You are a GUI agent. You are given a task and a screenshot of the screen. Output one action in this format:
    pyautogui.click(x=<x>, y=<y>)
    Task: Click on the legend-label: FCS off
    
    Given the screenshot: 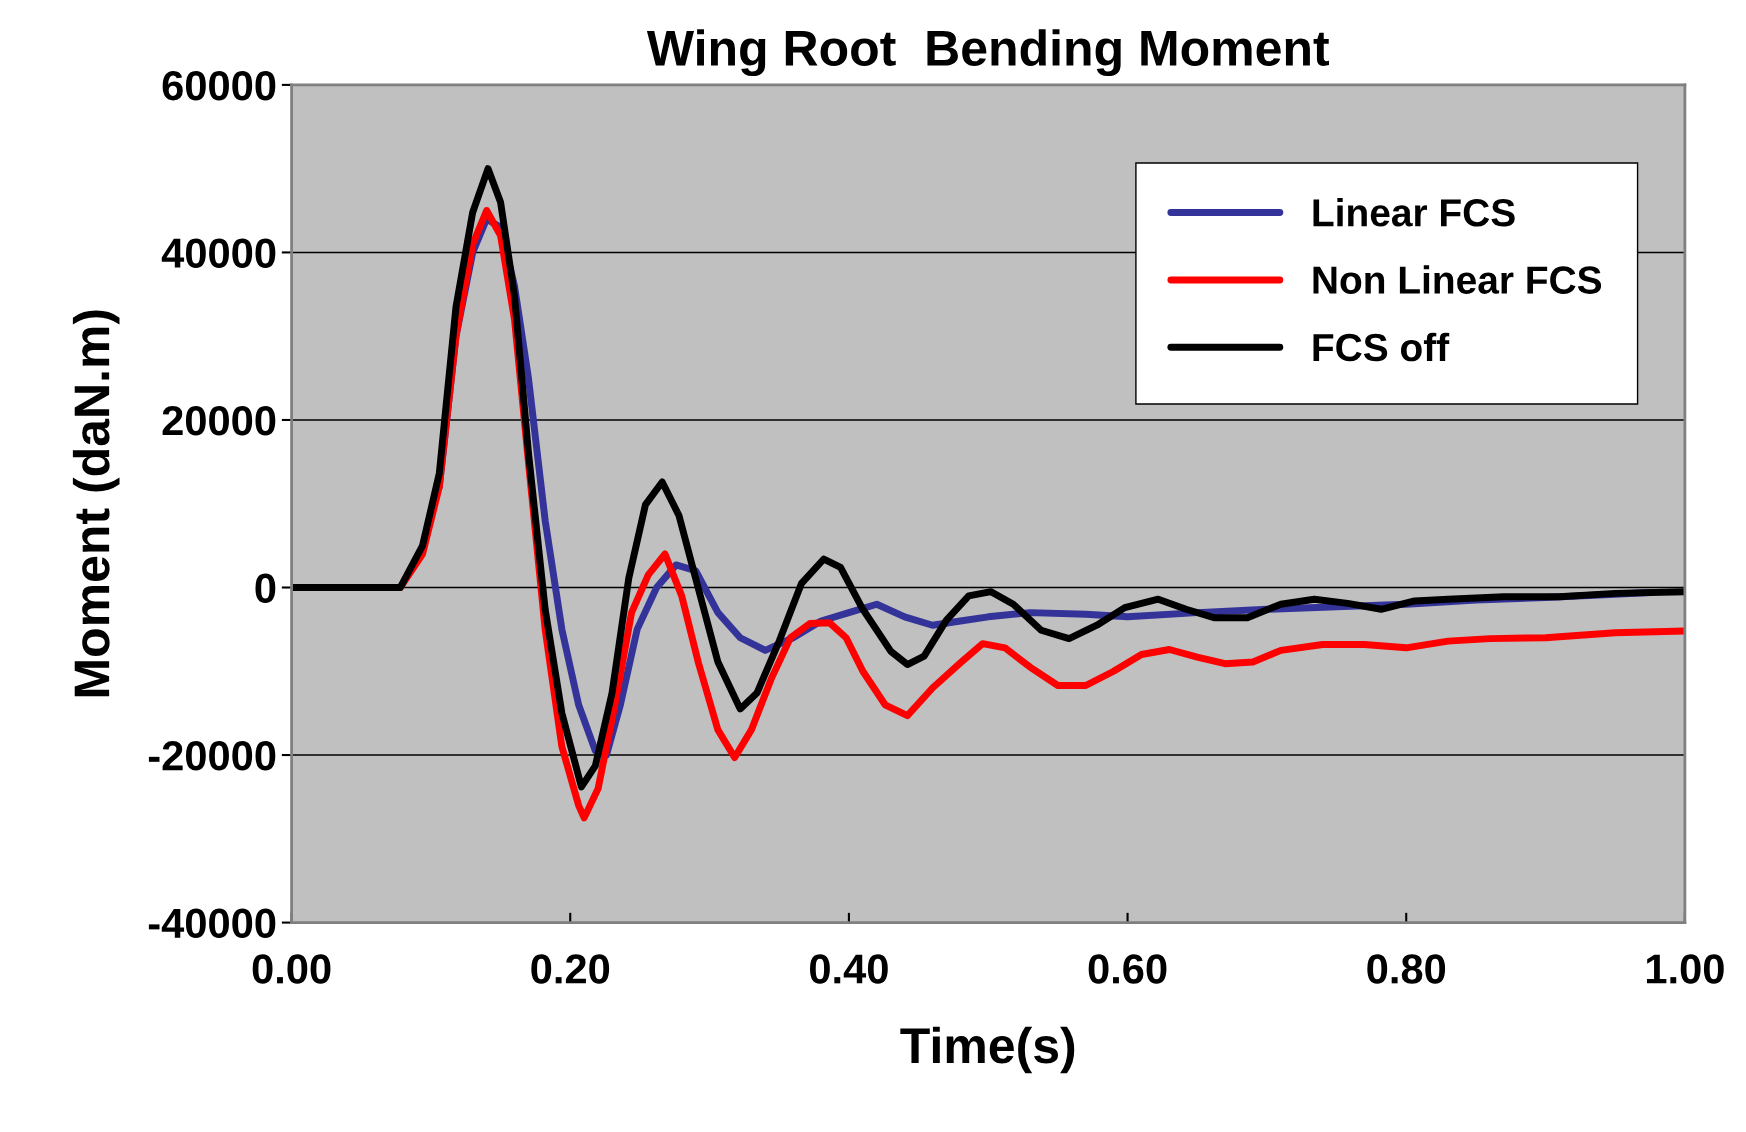 What is the action you would take?
    pyautogui.click(x=1381, y=347)
    